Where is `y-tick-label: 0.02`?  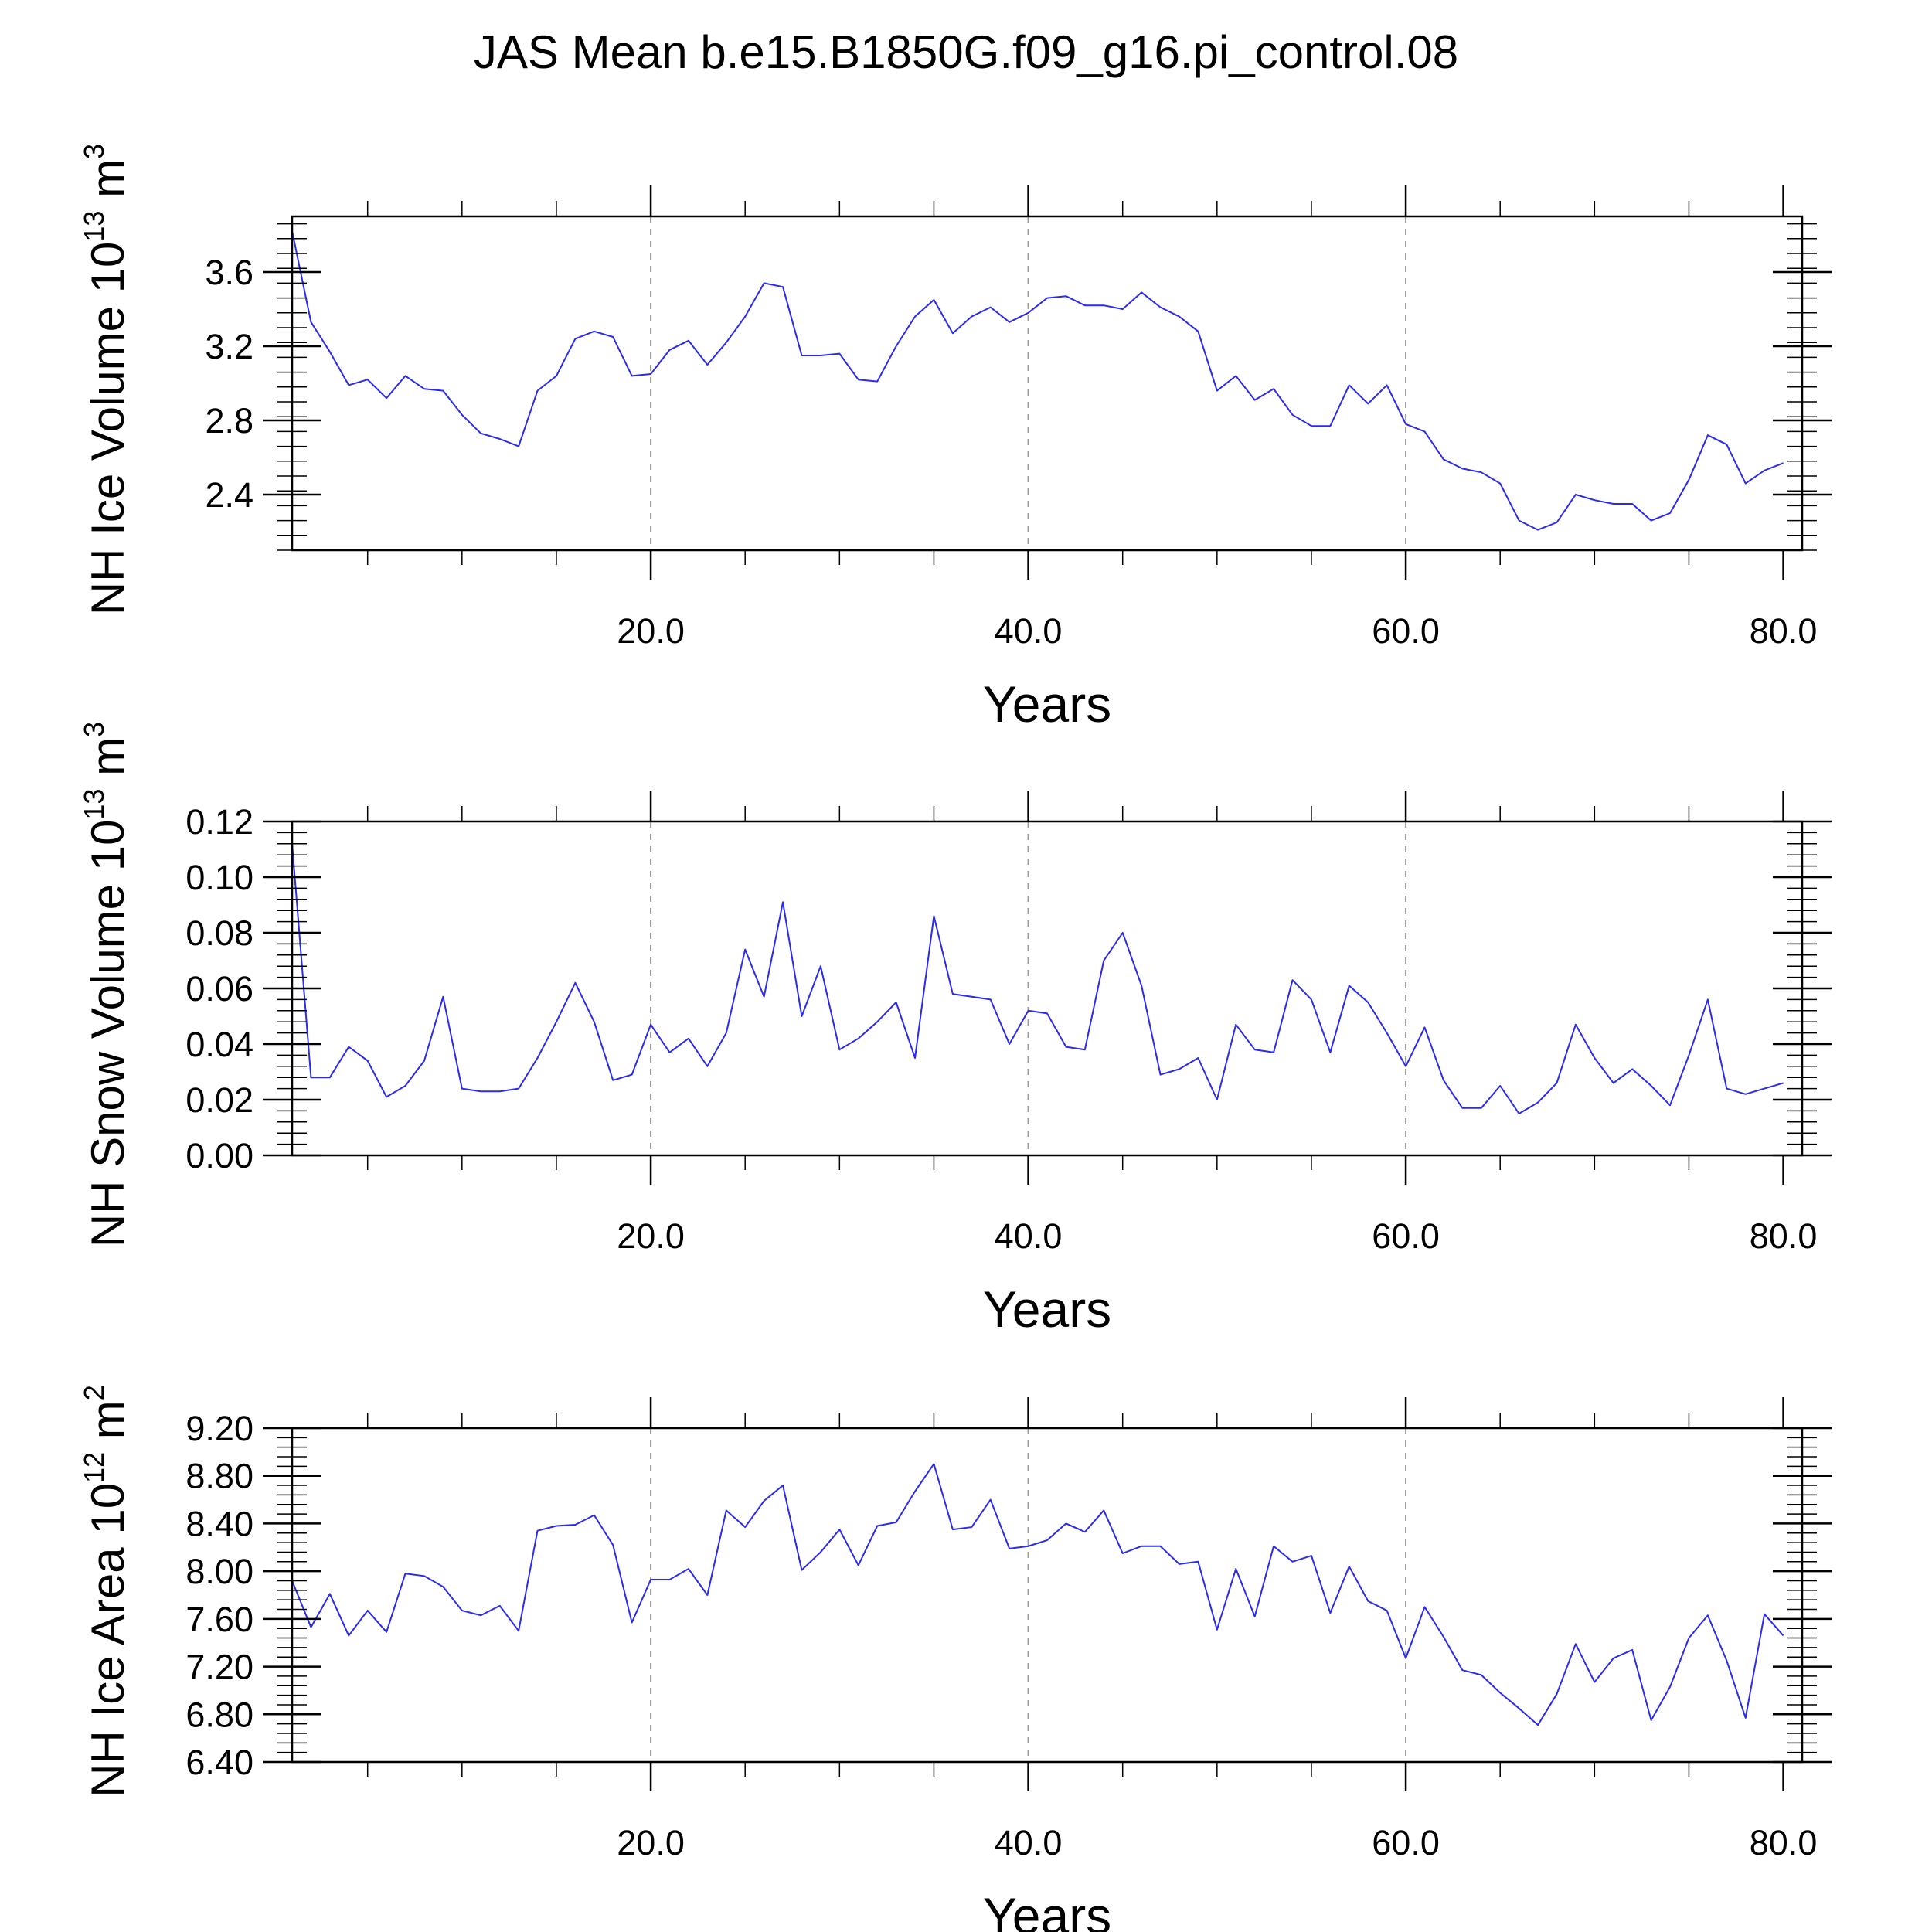 y-tick-label: 0.02 is located at coordinates (219, 1100).